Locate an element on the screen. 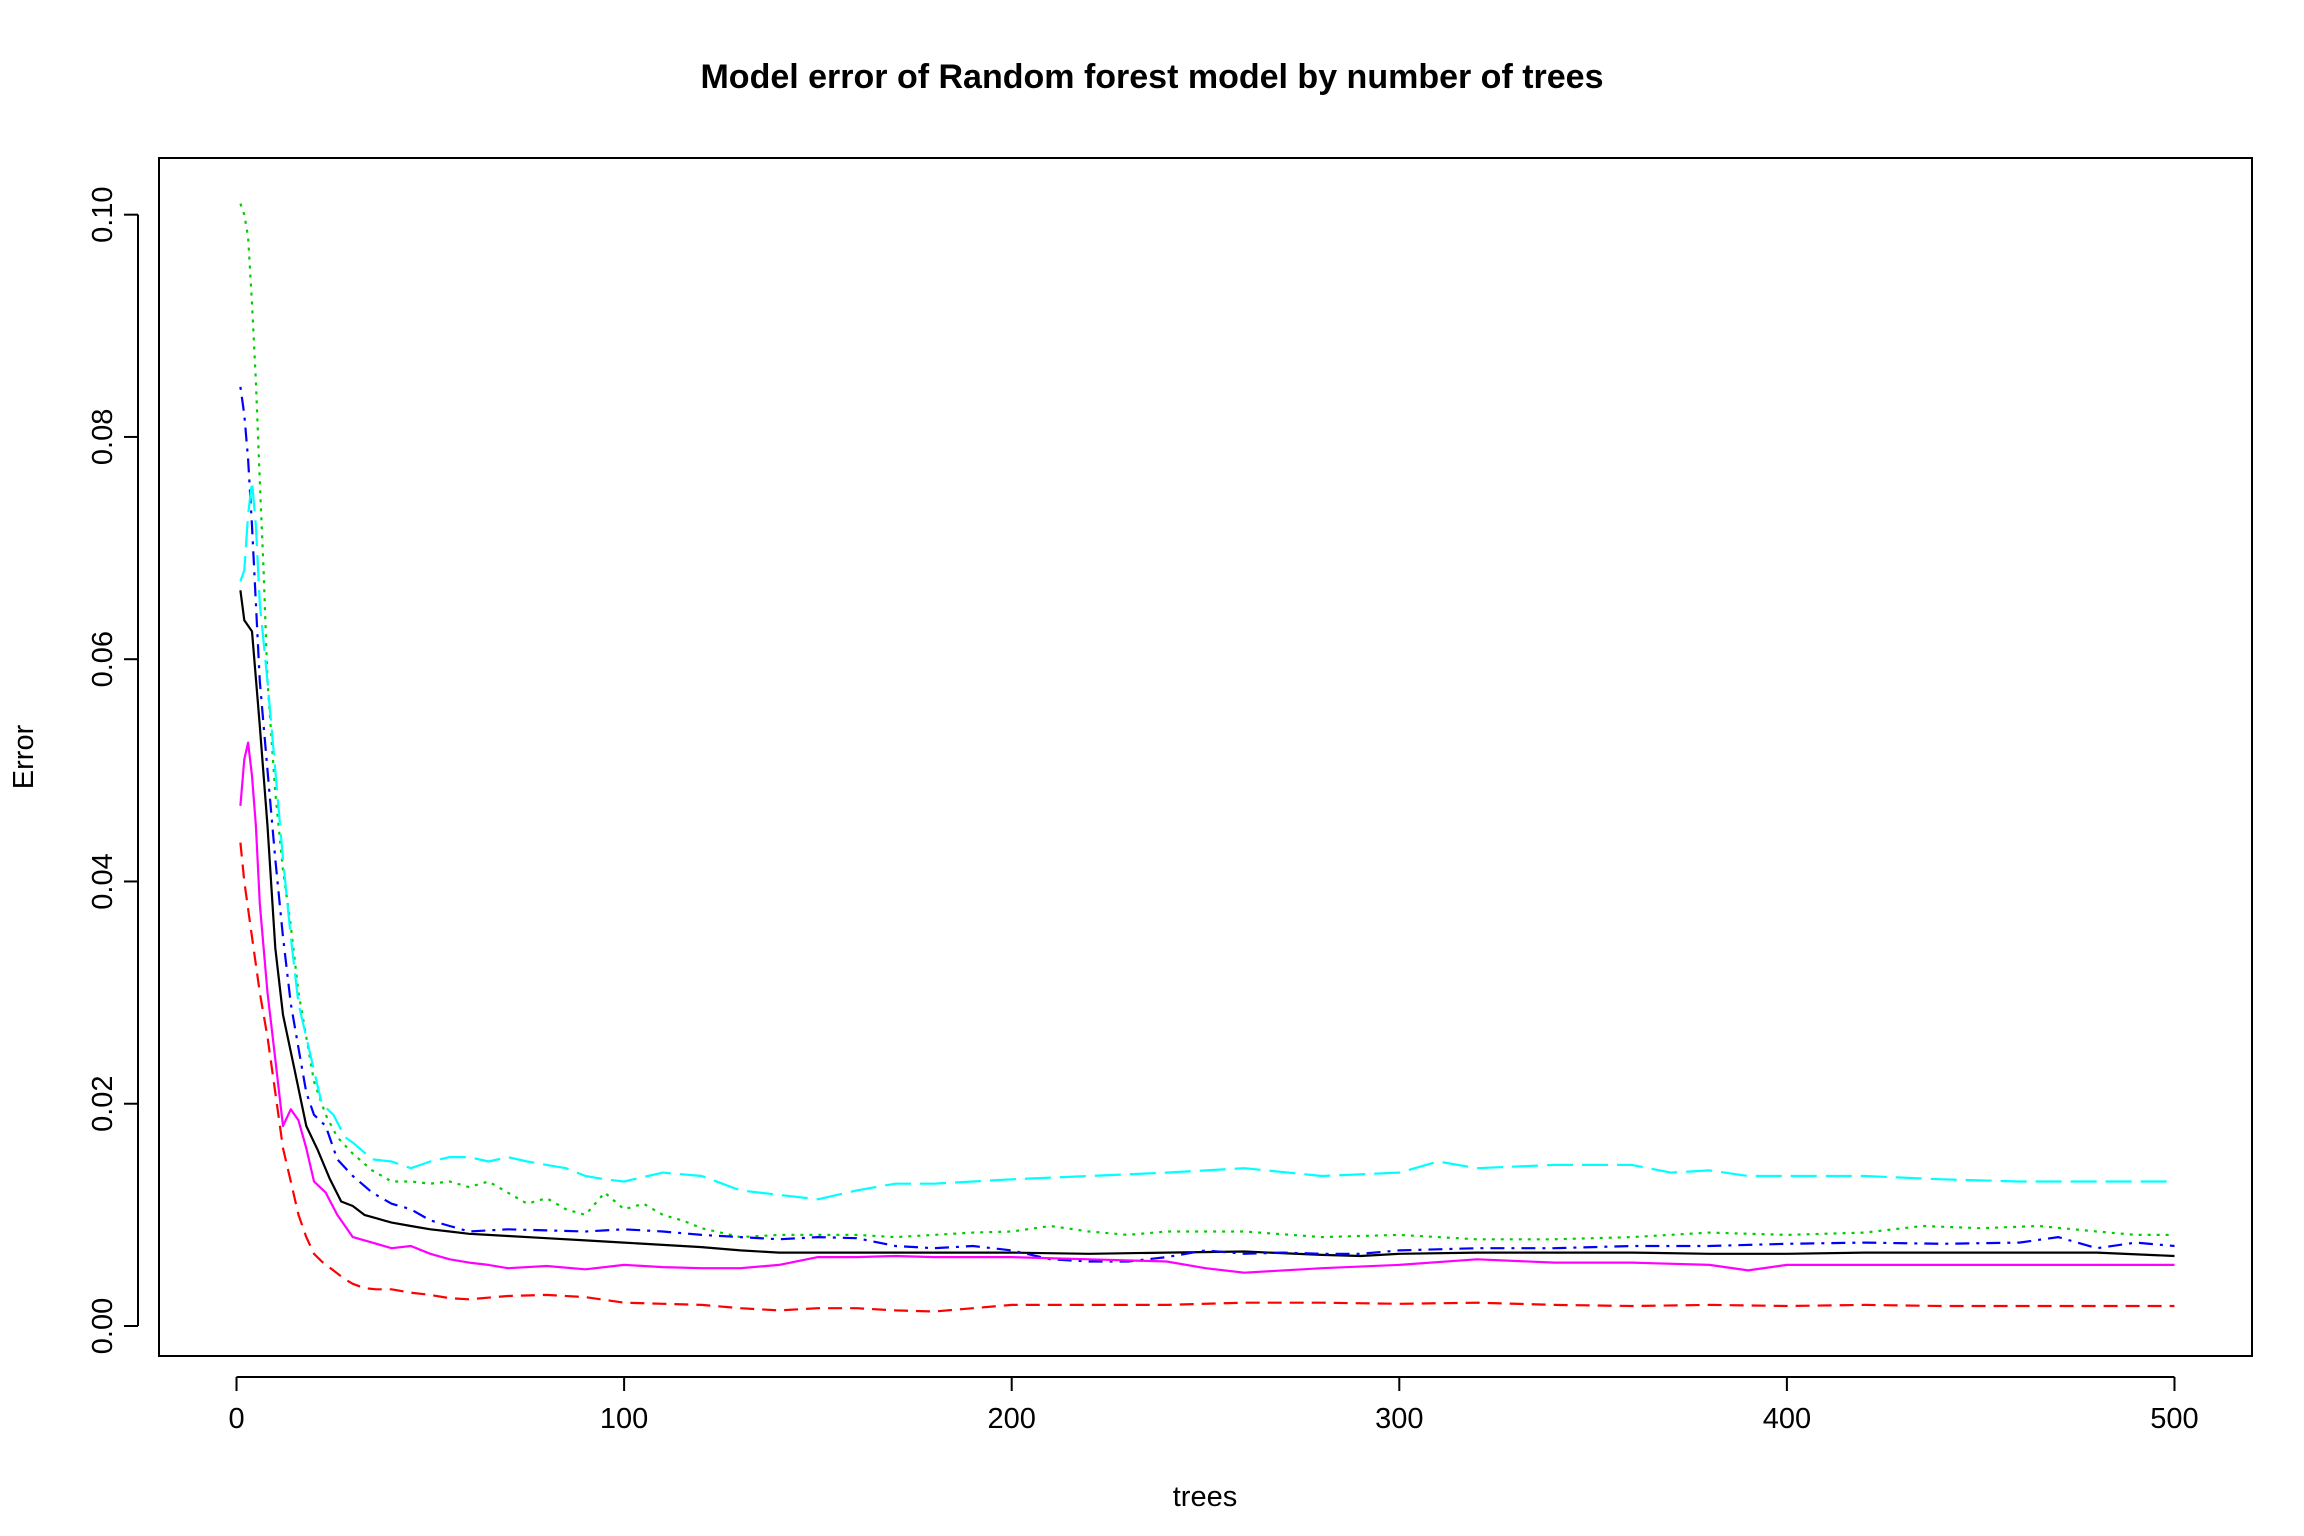  x-axis-title: trees is located at coordinates (1205, 1497).